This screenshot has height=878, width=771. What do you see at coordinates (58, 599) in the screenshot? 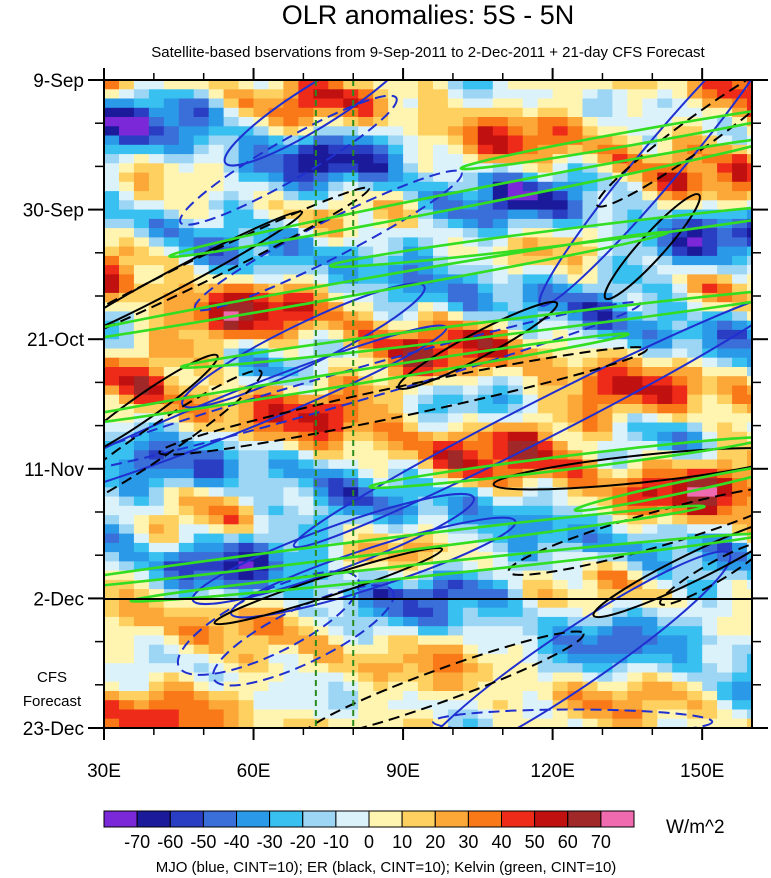
I see `y-tick-label: 2-Dec` at bounding box center [58, 599].